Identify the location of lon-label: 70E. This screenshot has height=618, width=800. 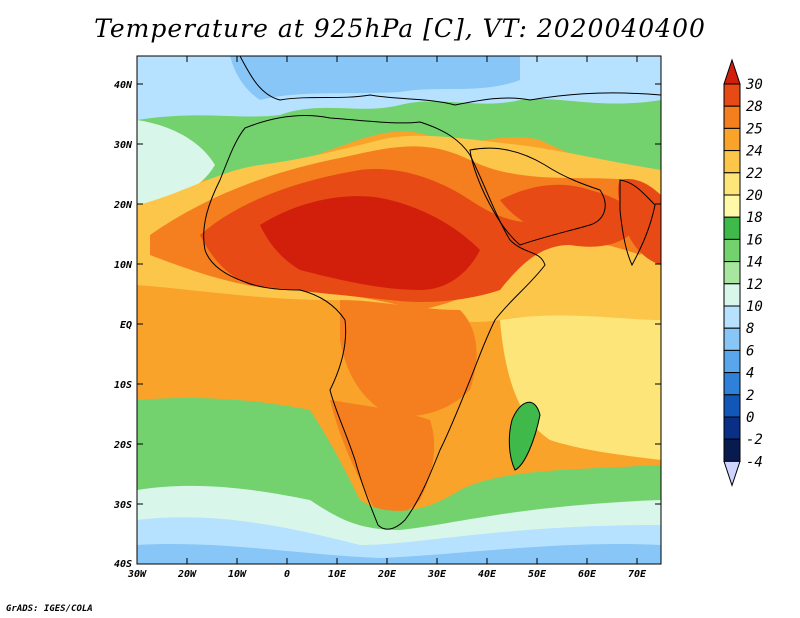
(637, 574).